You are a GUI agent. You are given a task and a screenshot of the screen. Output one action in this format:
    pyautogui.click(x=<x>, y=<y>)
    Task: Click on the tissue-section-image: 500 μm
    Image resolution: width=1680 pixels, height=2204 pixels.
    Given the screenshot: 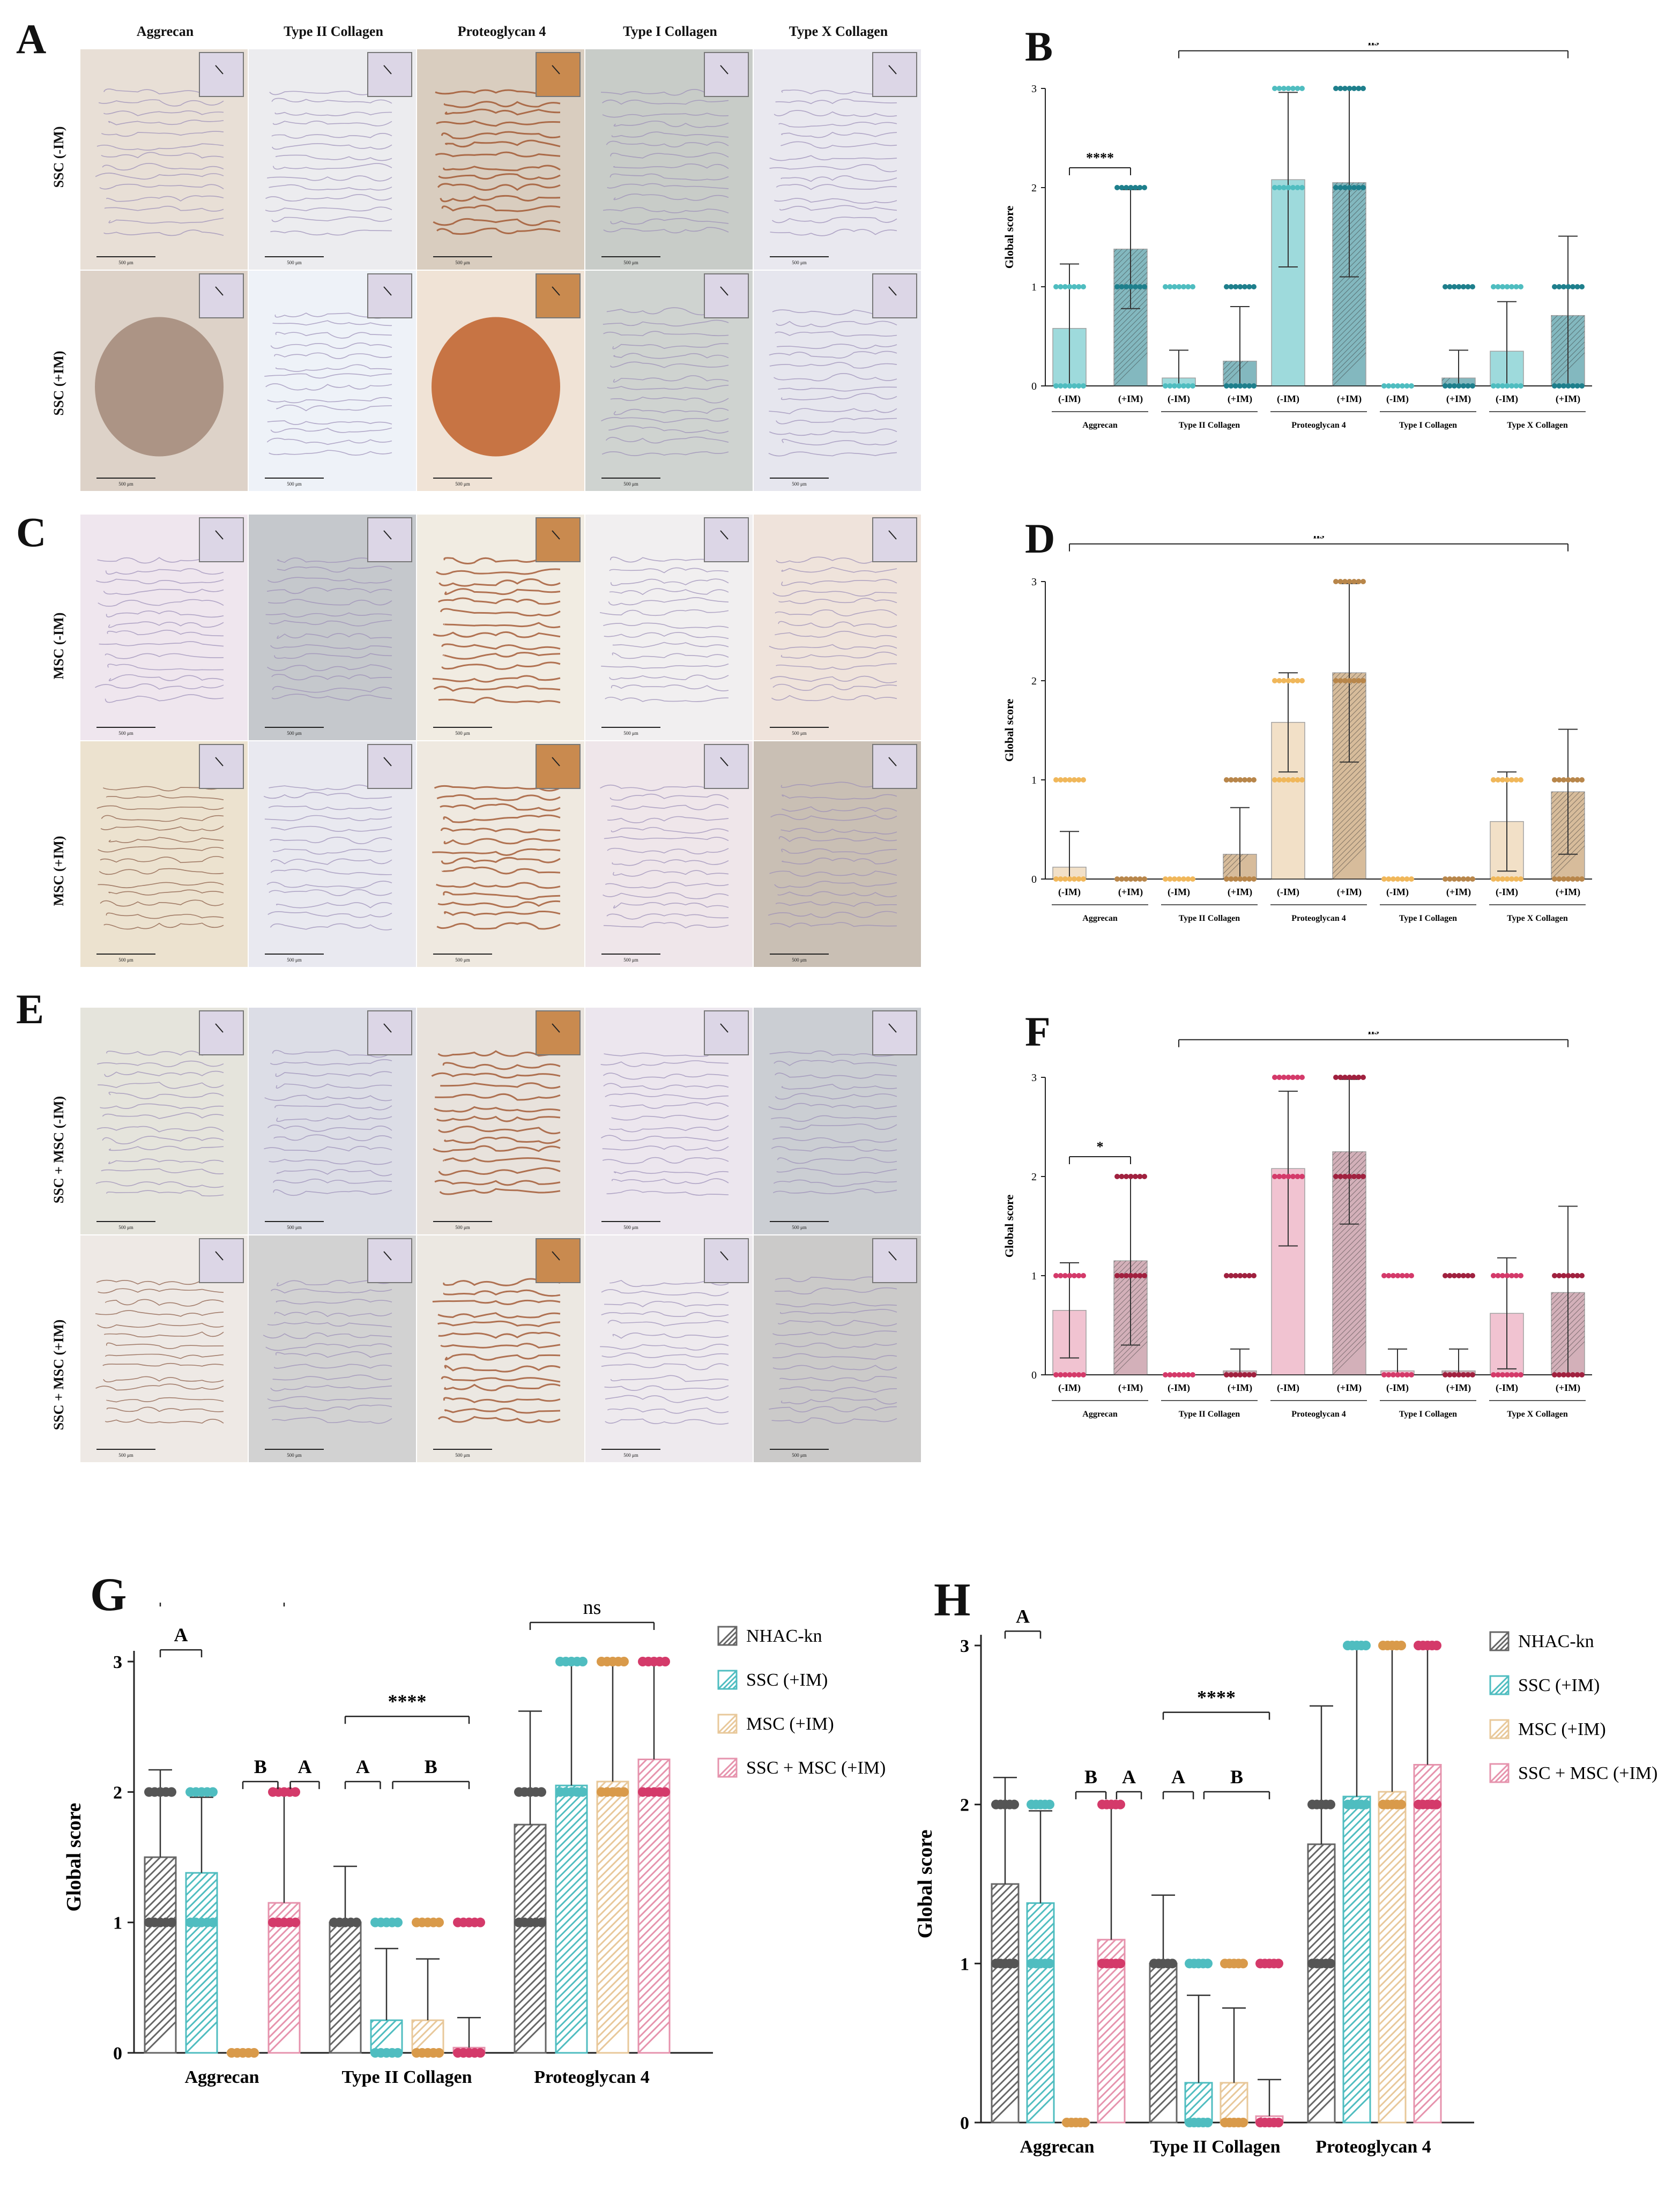 What is the action you would take?
    pyautogui.click(x=674, y=1348)
    